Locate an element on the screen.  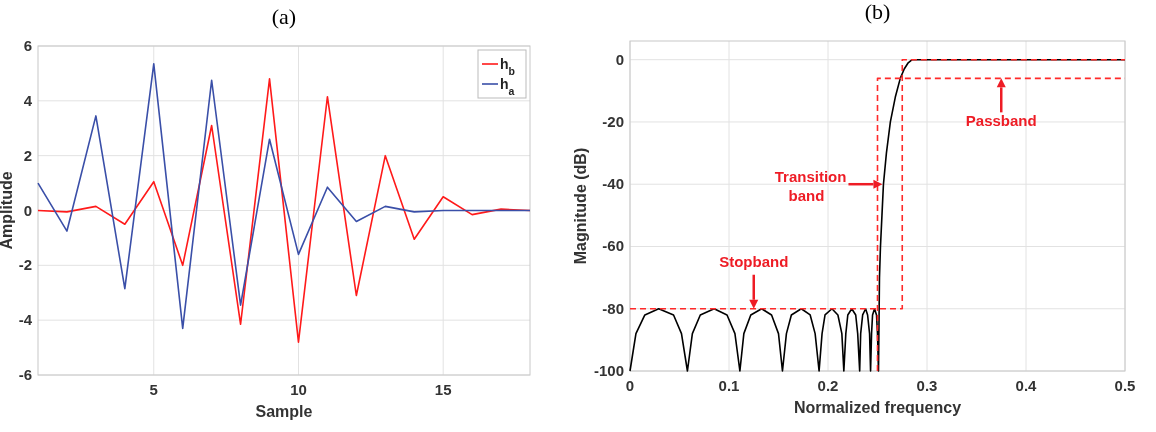
chart-title: (b) is located at coordinates (877, 12).